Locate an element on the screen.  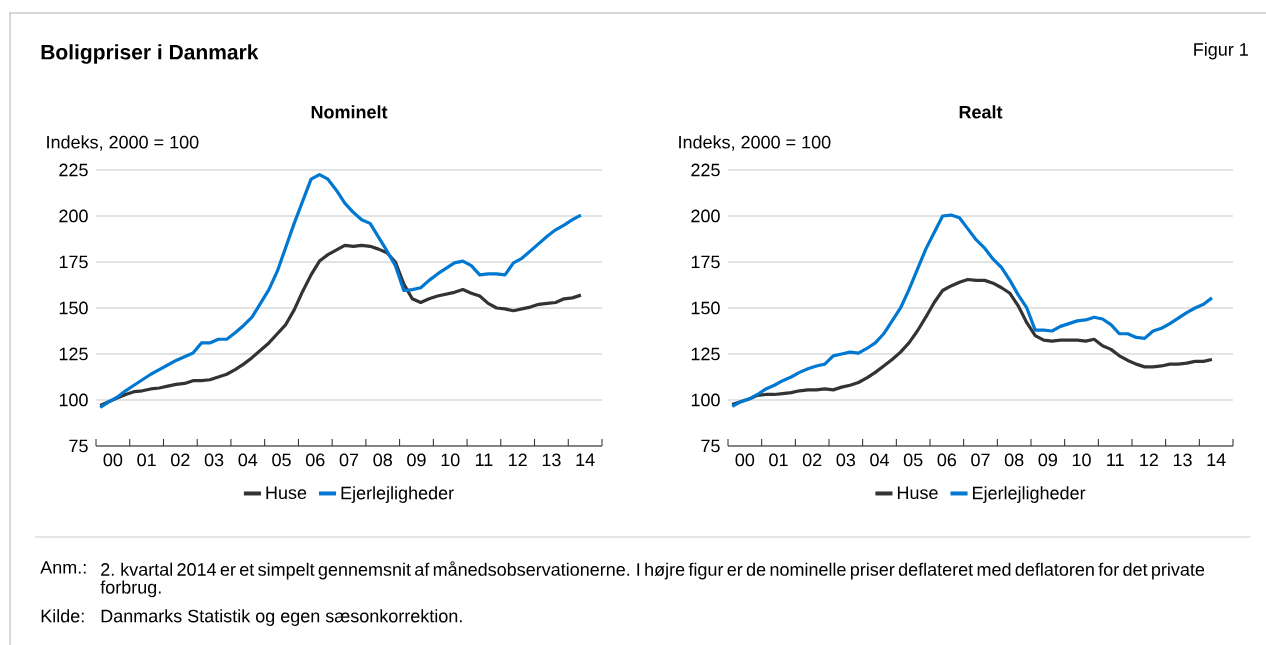
chart-title: Nominelt is located at coordinates (349, 112).